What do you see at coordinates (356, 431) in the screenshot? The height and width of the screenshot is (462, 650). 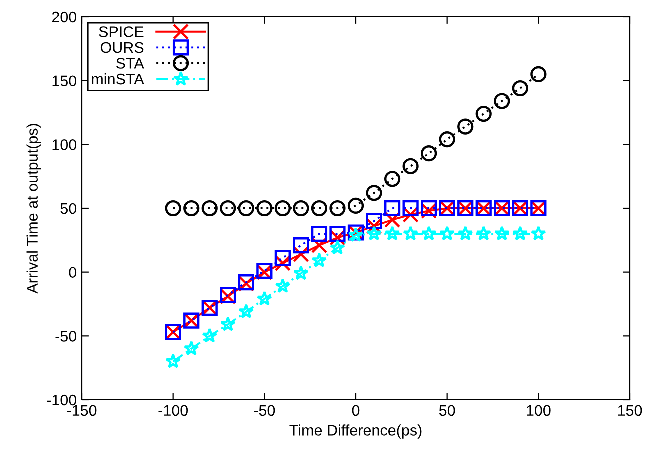 I see `x-axis-title: Time Difference(ps)` at bounding box center [356, 431].